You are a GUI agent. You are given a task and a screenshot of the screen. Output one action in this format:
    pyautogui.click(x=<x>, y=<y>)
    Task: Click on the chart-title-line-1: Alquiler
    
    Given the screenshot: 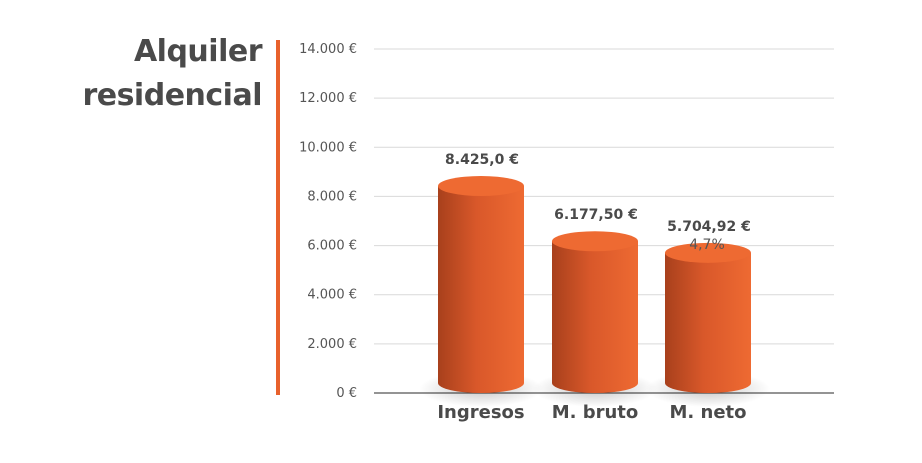 What is the action you would take?
    pyautogui.click(x=198, y=51)
    